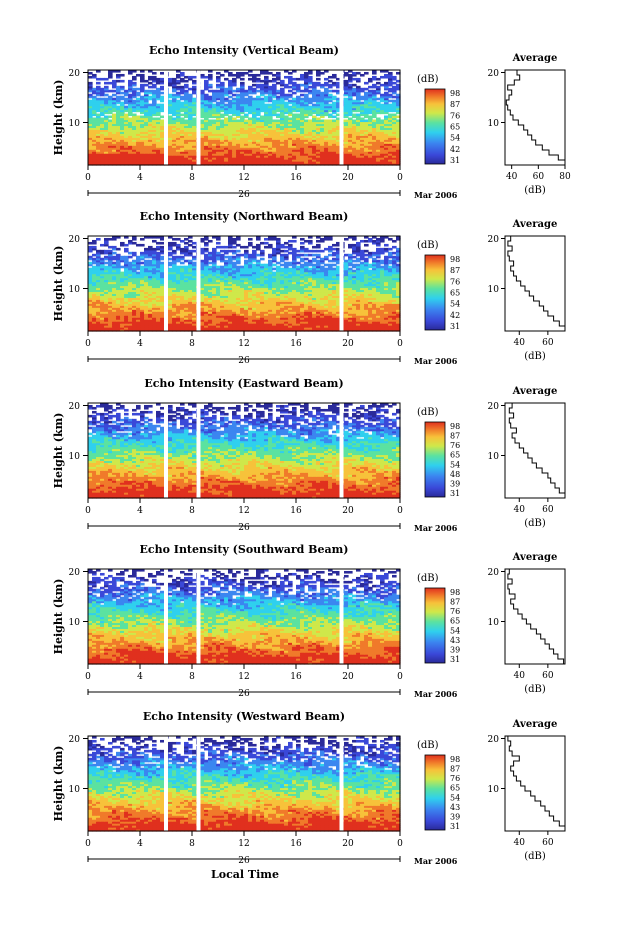 The width and height of the screenshot is (618, 929). Describe the element at coordinates (244, 694) in the screenshot. I see `day-label: 26` at that location.